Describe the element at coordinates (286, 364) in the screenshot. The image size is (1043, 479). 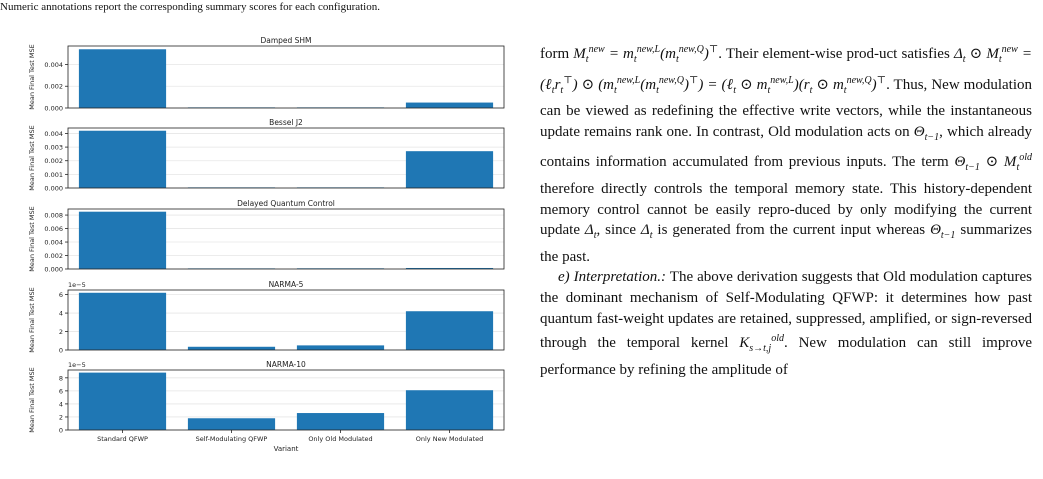
I see `subplot-title: NARMA-10` at that location.